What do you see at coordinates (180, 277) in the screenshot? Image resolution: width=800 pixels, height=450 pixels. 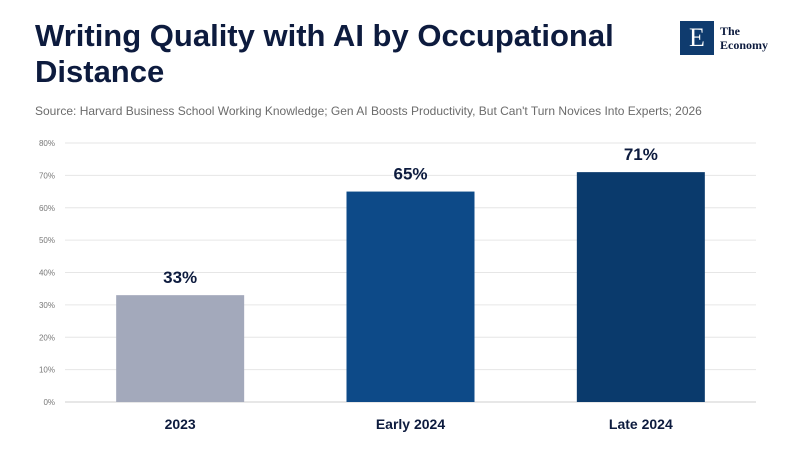 I see `data-label: 33%` at bounding box center [180, 277].